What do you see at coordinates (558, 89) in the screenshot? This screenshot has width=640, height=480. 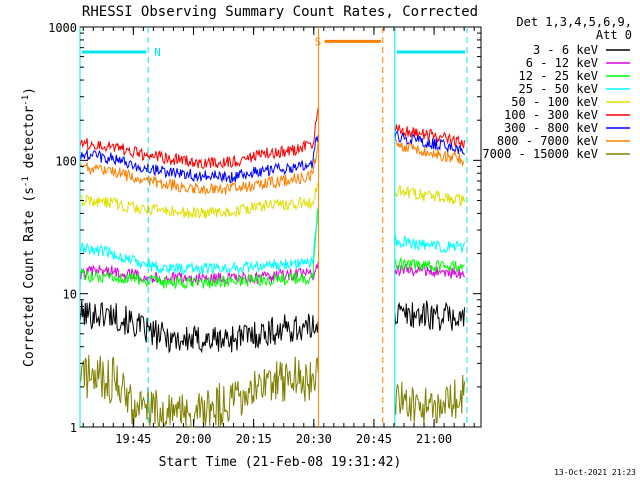 I see `legend-label-25-50-kev: 25 - 50 keV` at bounding box center [558, 89].